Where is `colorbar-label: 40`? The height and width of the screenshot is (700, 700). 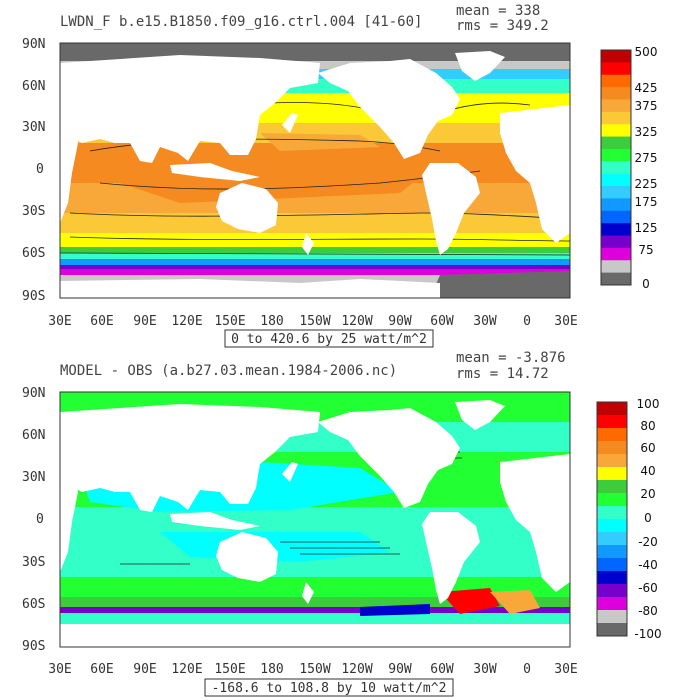 colorbar-label: 40 is located at coordinates (647, 471).